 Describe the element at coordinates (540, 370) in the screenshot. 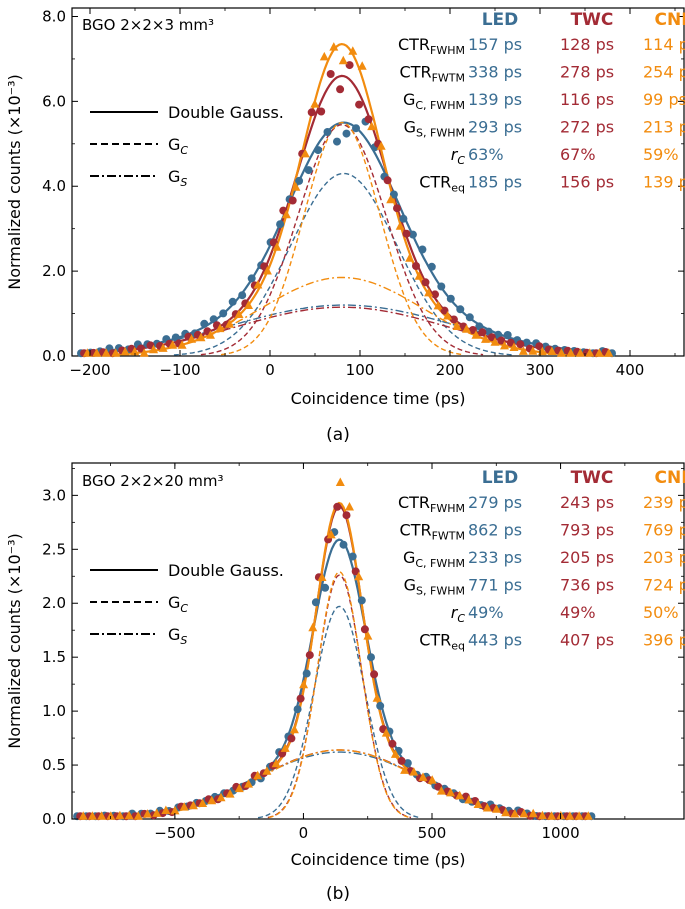

I see `x-tick-label: 300` at that location.